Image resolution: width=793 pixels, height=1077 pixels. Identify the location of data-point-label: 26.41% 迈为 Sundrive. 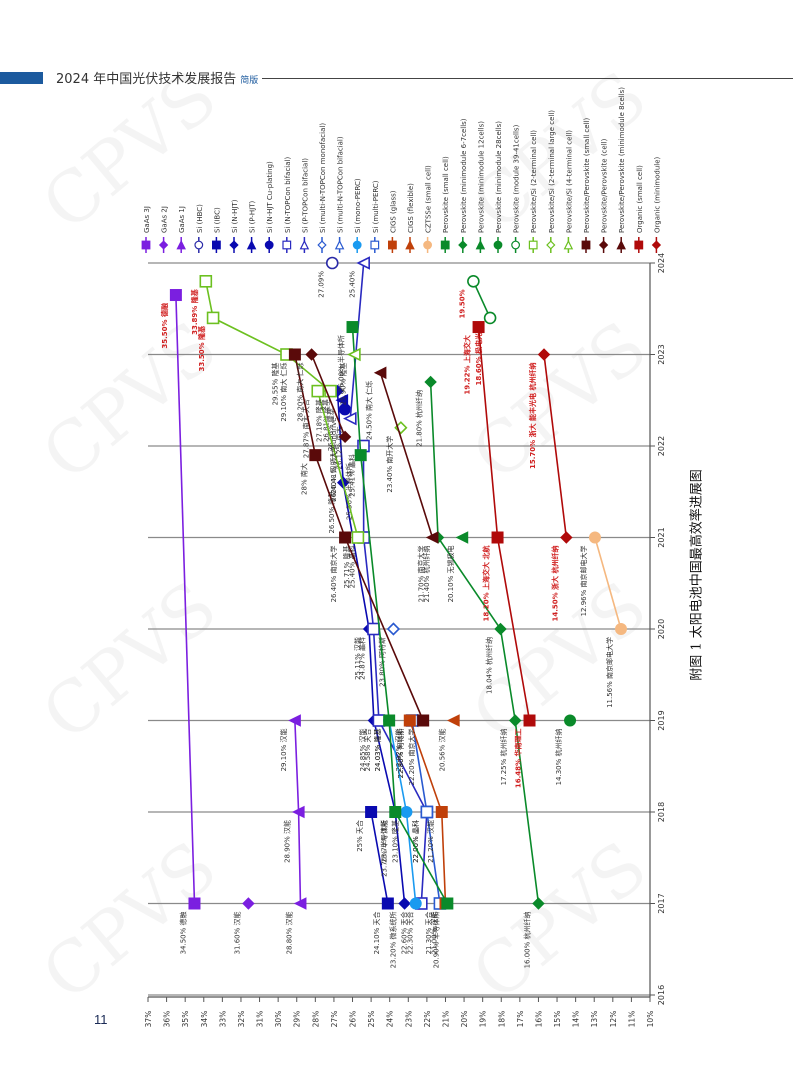
(333, 455).